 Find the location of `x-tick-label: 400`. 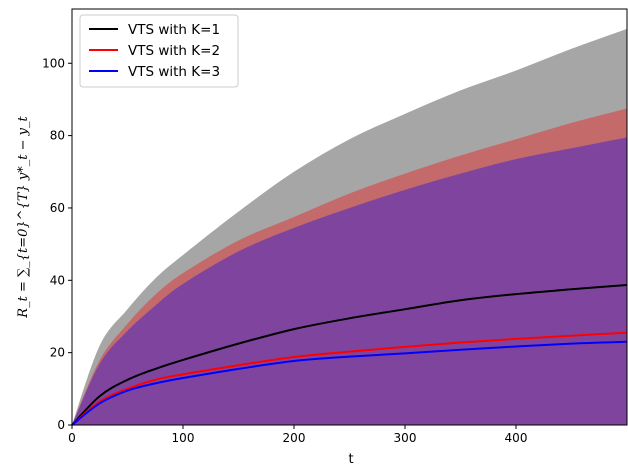

x-tick-label: 400 is located at coordinates (516, 438).